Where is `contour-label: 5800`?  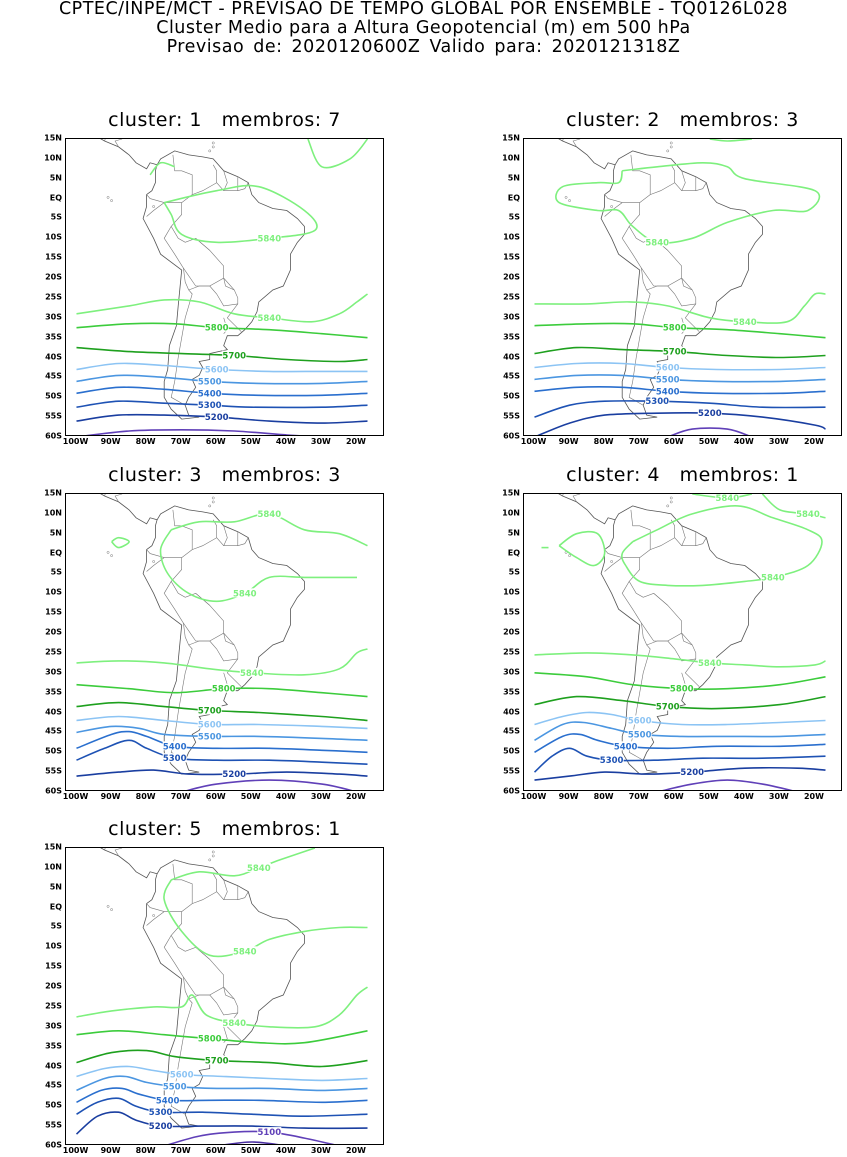
contour-label: 5800 is located at coordinates (682, 690).